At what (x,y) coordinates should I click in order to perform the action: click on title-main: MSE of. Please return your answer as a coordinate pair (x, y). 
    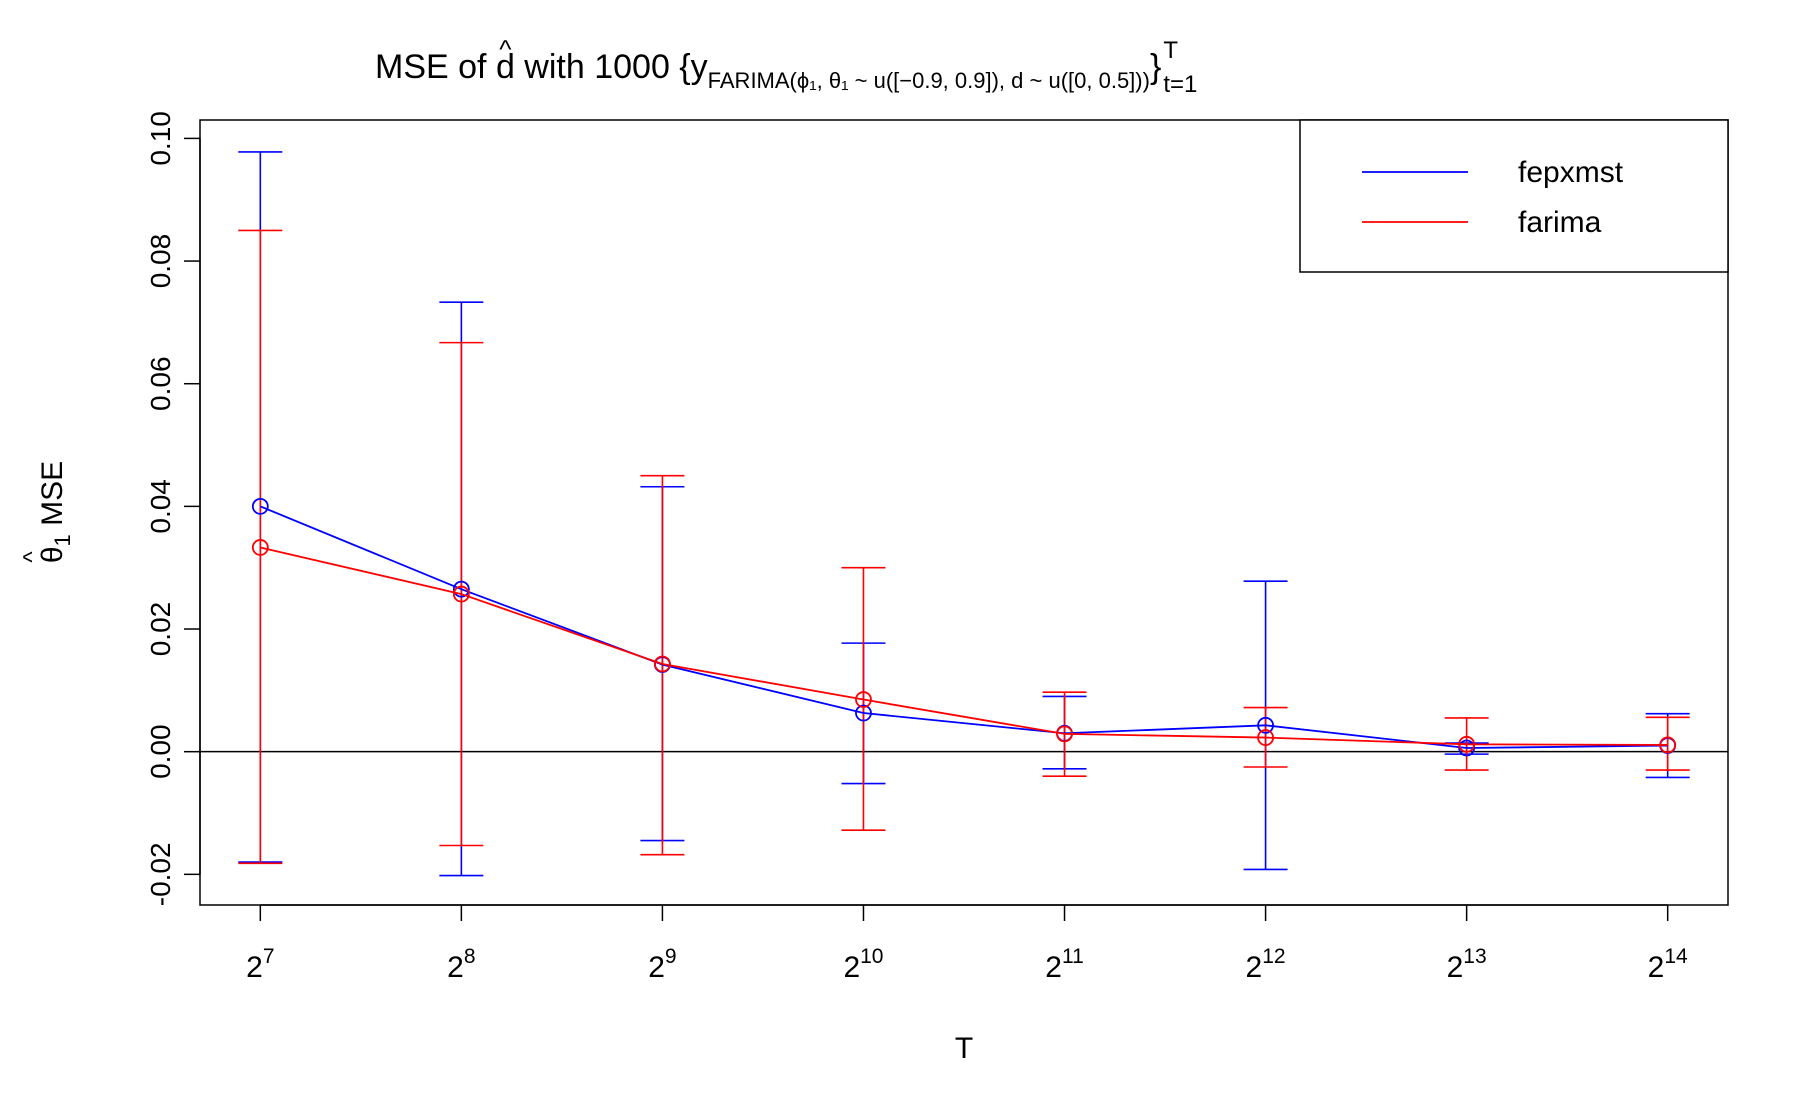
    Looking at the image, I should click on (435, 67).